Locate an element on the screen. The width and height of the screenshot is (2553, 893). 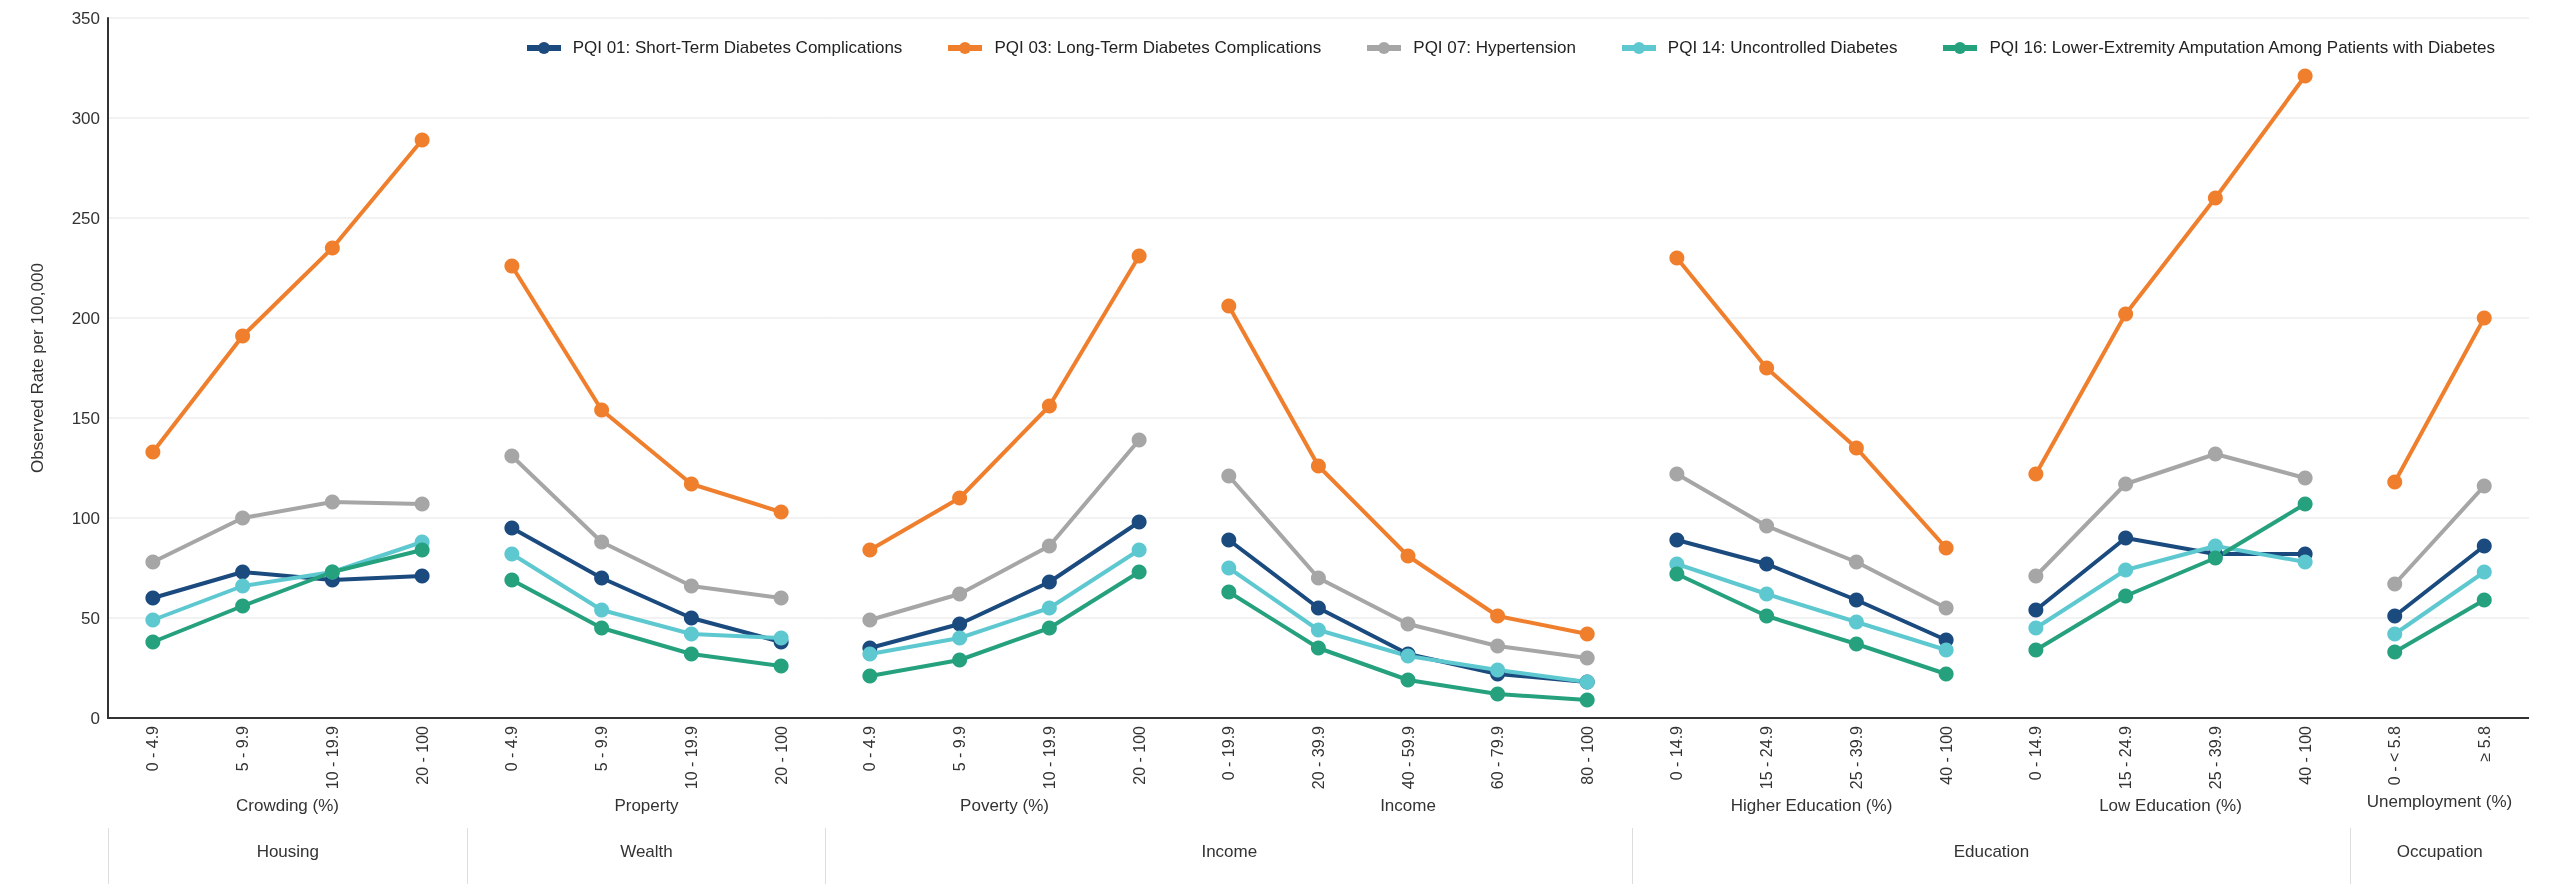
y-tick-label: 200 is located at coordinates (85, 318).